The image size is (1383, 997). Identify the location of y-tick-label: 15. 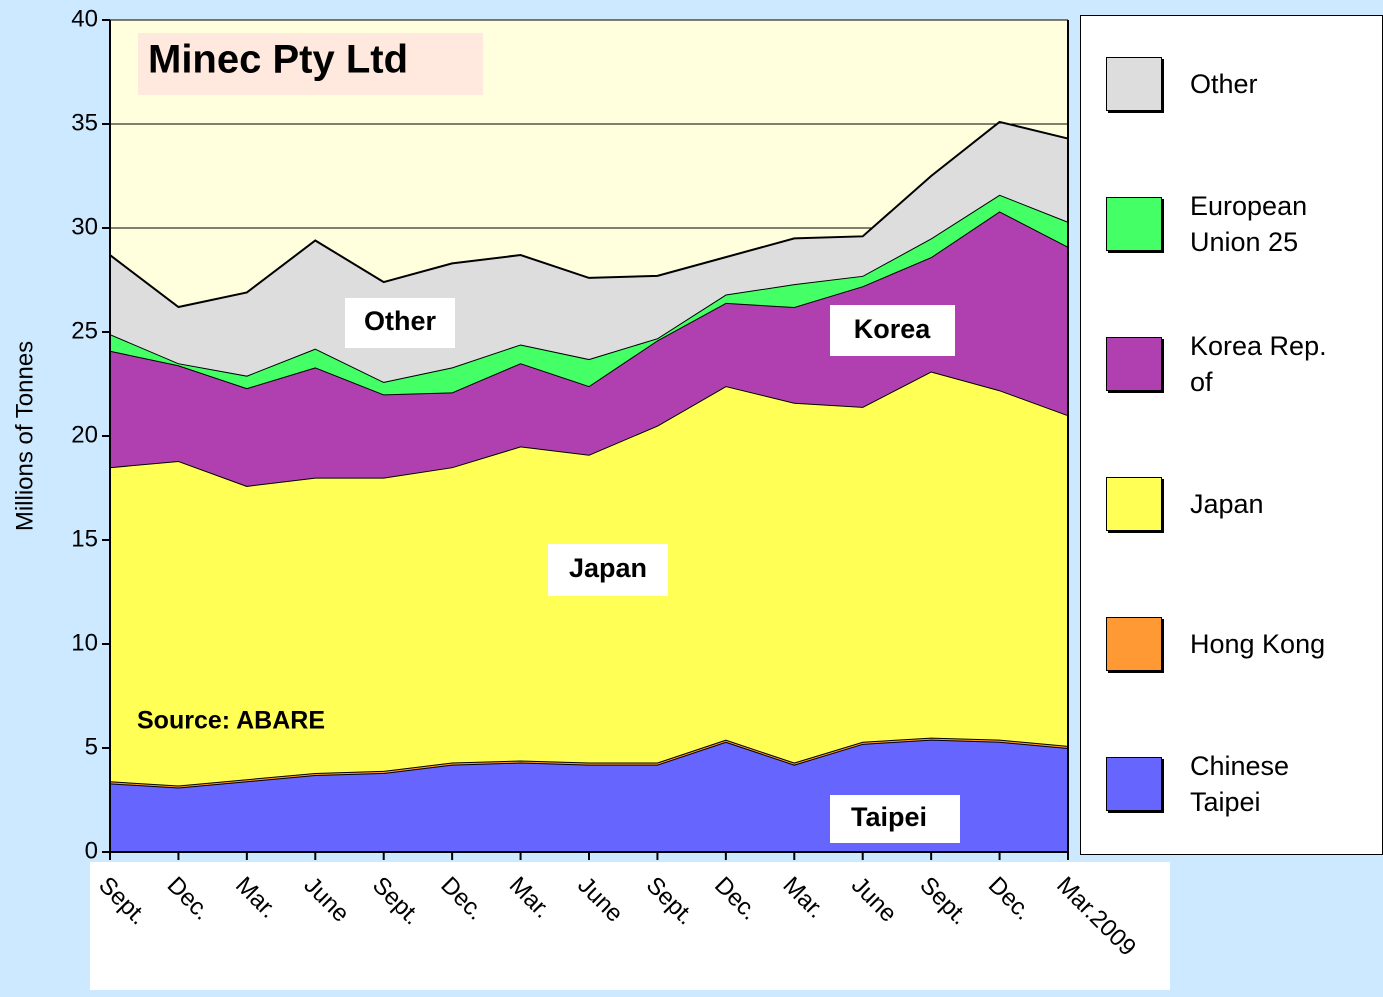
(84, 538).